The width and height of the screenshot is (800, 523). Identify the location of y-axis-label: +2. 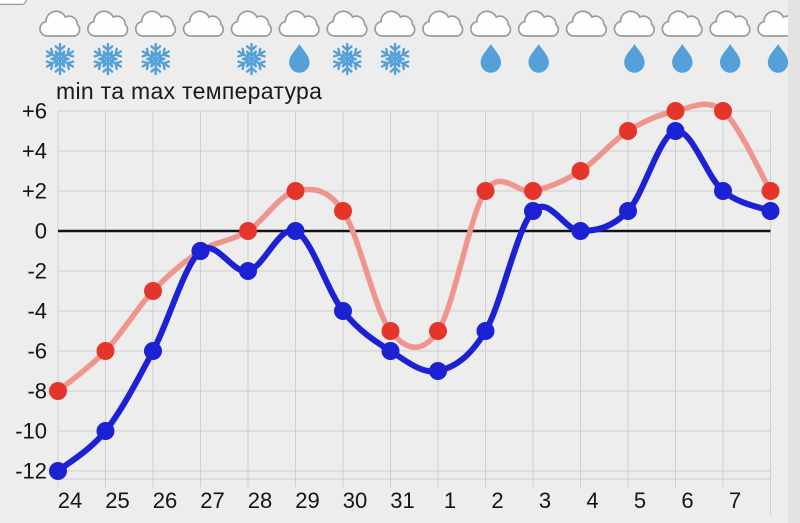
(34, 191).